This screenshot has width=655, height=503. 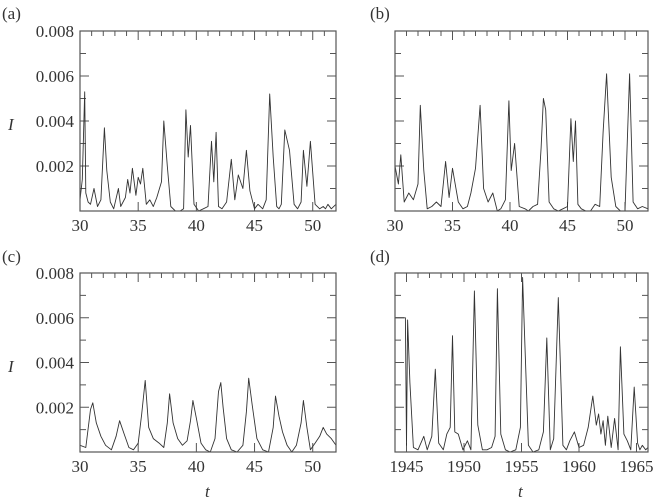 I want to click on x-tick-label: 1955, so click(x=522, y=466).